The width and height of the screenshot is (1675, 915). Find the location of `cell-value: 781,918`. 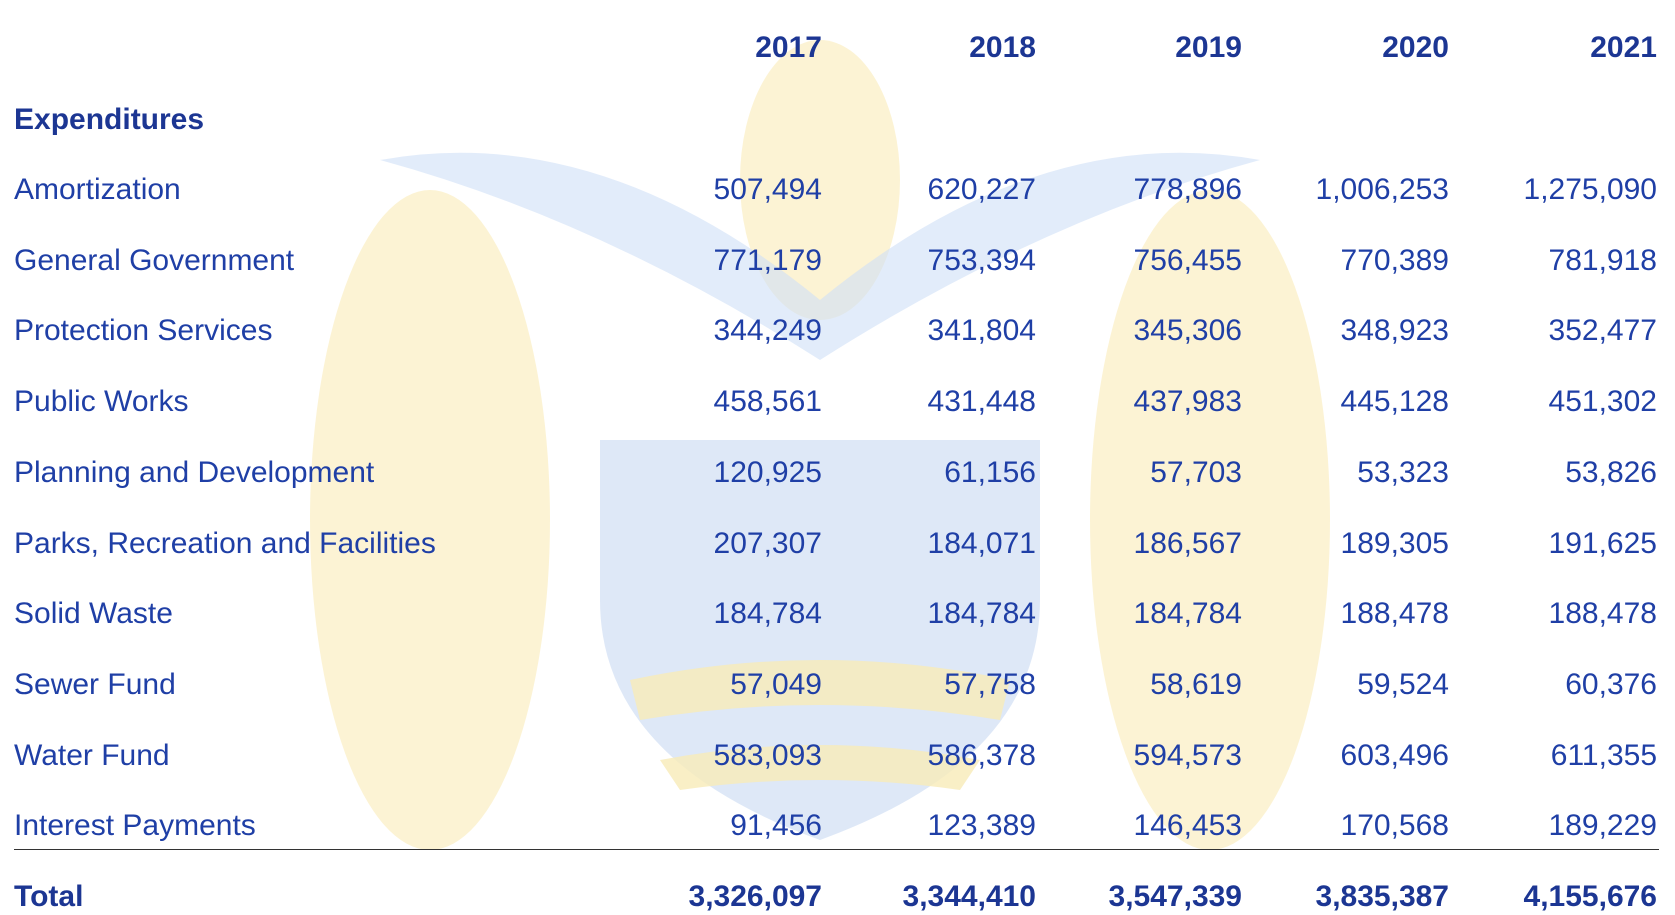

cell-value: 781,918 is located at coordinates (1602, 260).